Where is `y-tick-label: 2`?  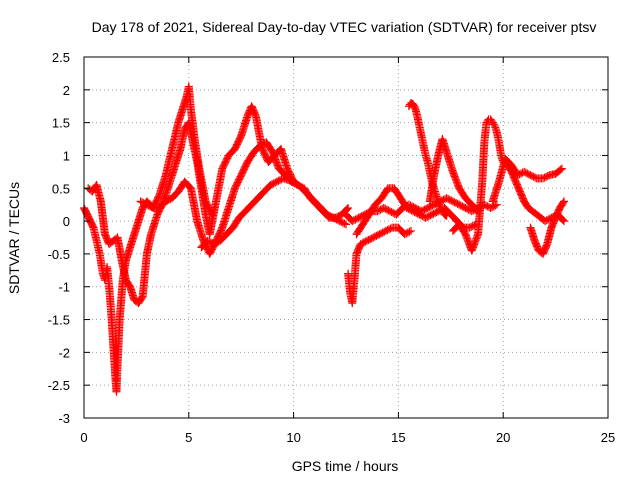
y-tick-label: 2 is located at coordinates (66, 90).